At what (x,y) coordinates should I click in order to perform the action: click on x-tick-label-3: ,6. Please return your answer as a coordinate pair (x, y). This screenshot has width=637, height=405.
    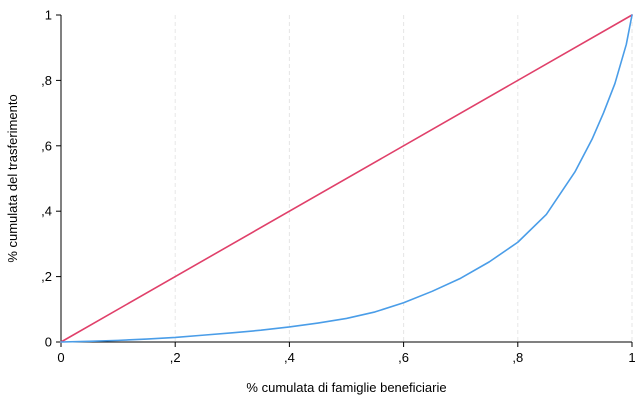
    Looking at the image, I should click on (403, 357).